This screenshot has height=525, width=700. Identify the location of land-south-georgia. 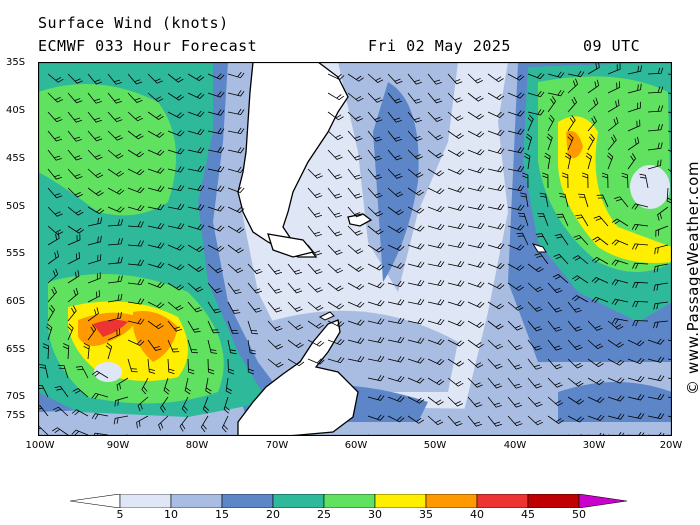
(539, 248).